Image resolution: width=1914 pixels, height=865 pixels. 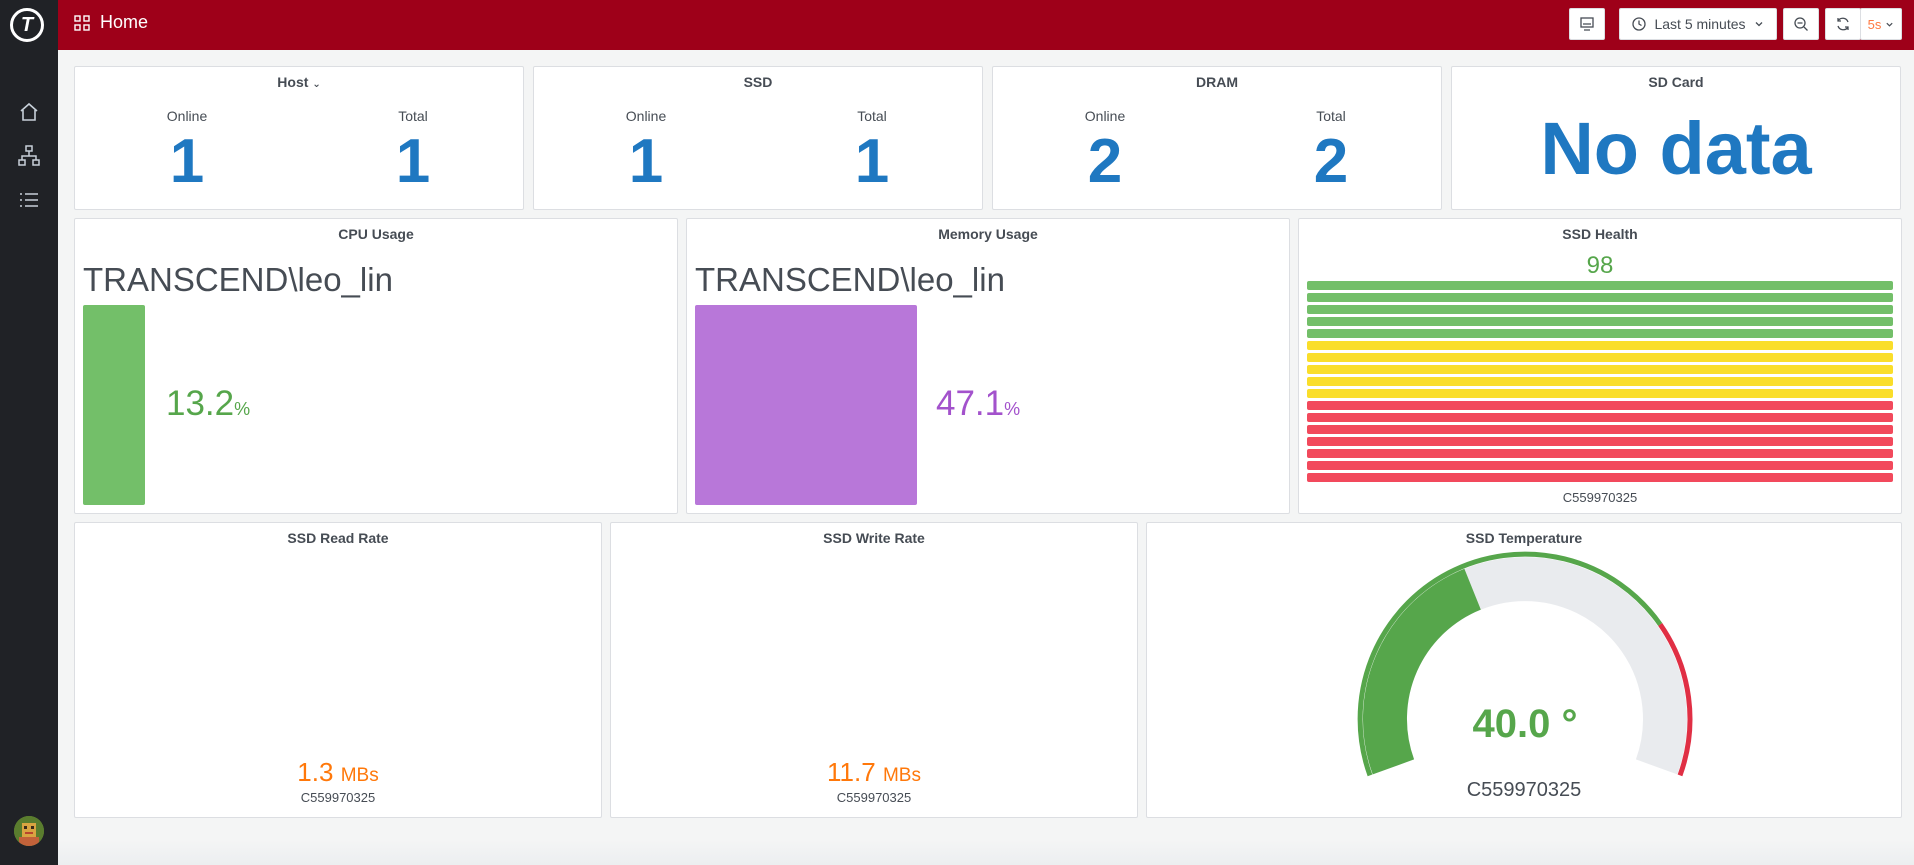 I want to click on host-online-label: Online, so click(x=187, y=116).